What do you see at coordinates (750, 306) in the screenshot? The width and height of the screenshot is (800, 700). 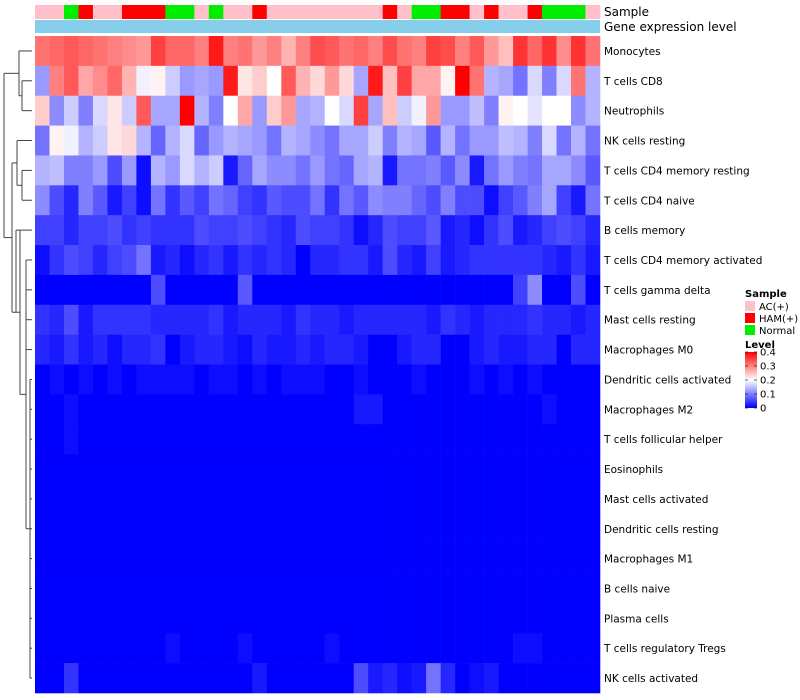 I see `sample-legend-swatch` at bounding box center [750, 306].